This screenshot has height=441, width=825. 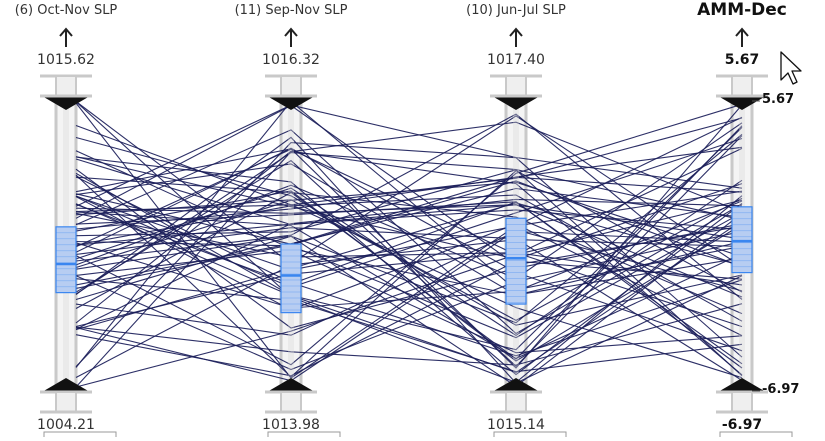 I want to click on filter-lower-value: -6.97, so click(x=781, y=389).